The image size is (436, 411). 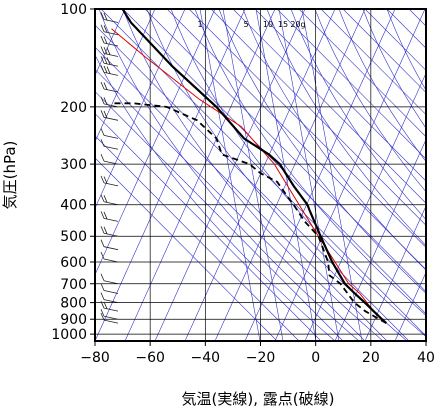 What do you see at coordinates (315, 358) in the screenshot?
I see `x-tick-label: 0` at bounding box center [315, 358].